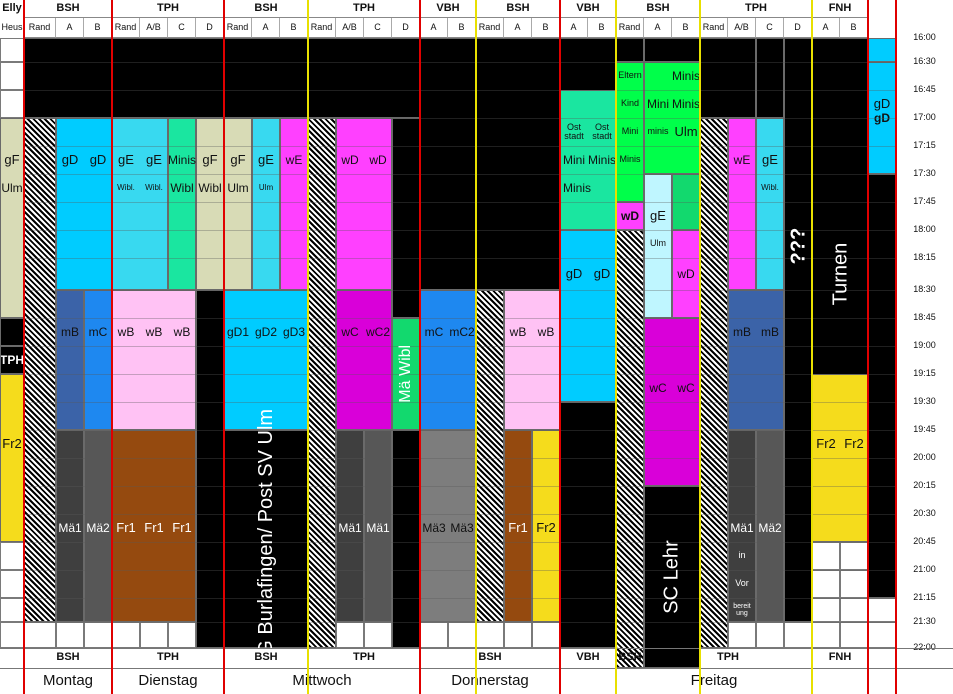  I want to click on cell-label: wC2, so click(377, 331).